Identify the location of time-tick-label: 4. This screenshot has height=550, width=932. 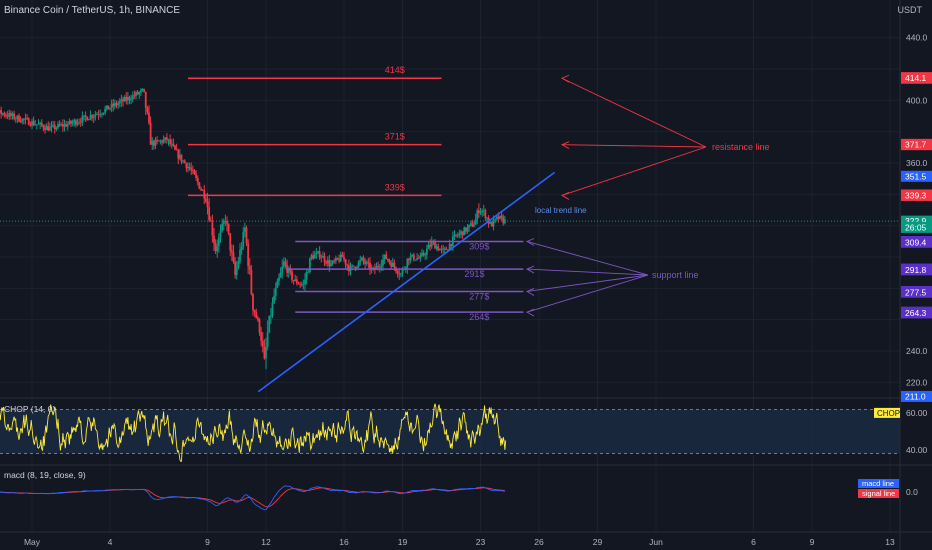
(110, 542).